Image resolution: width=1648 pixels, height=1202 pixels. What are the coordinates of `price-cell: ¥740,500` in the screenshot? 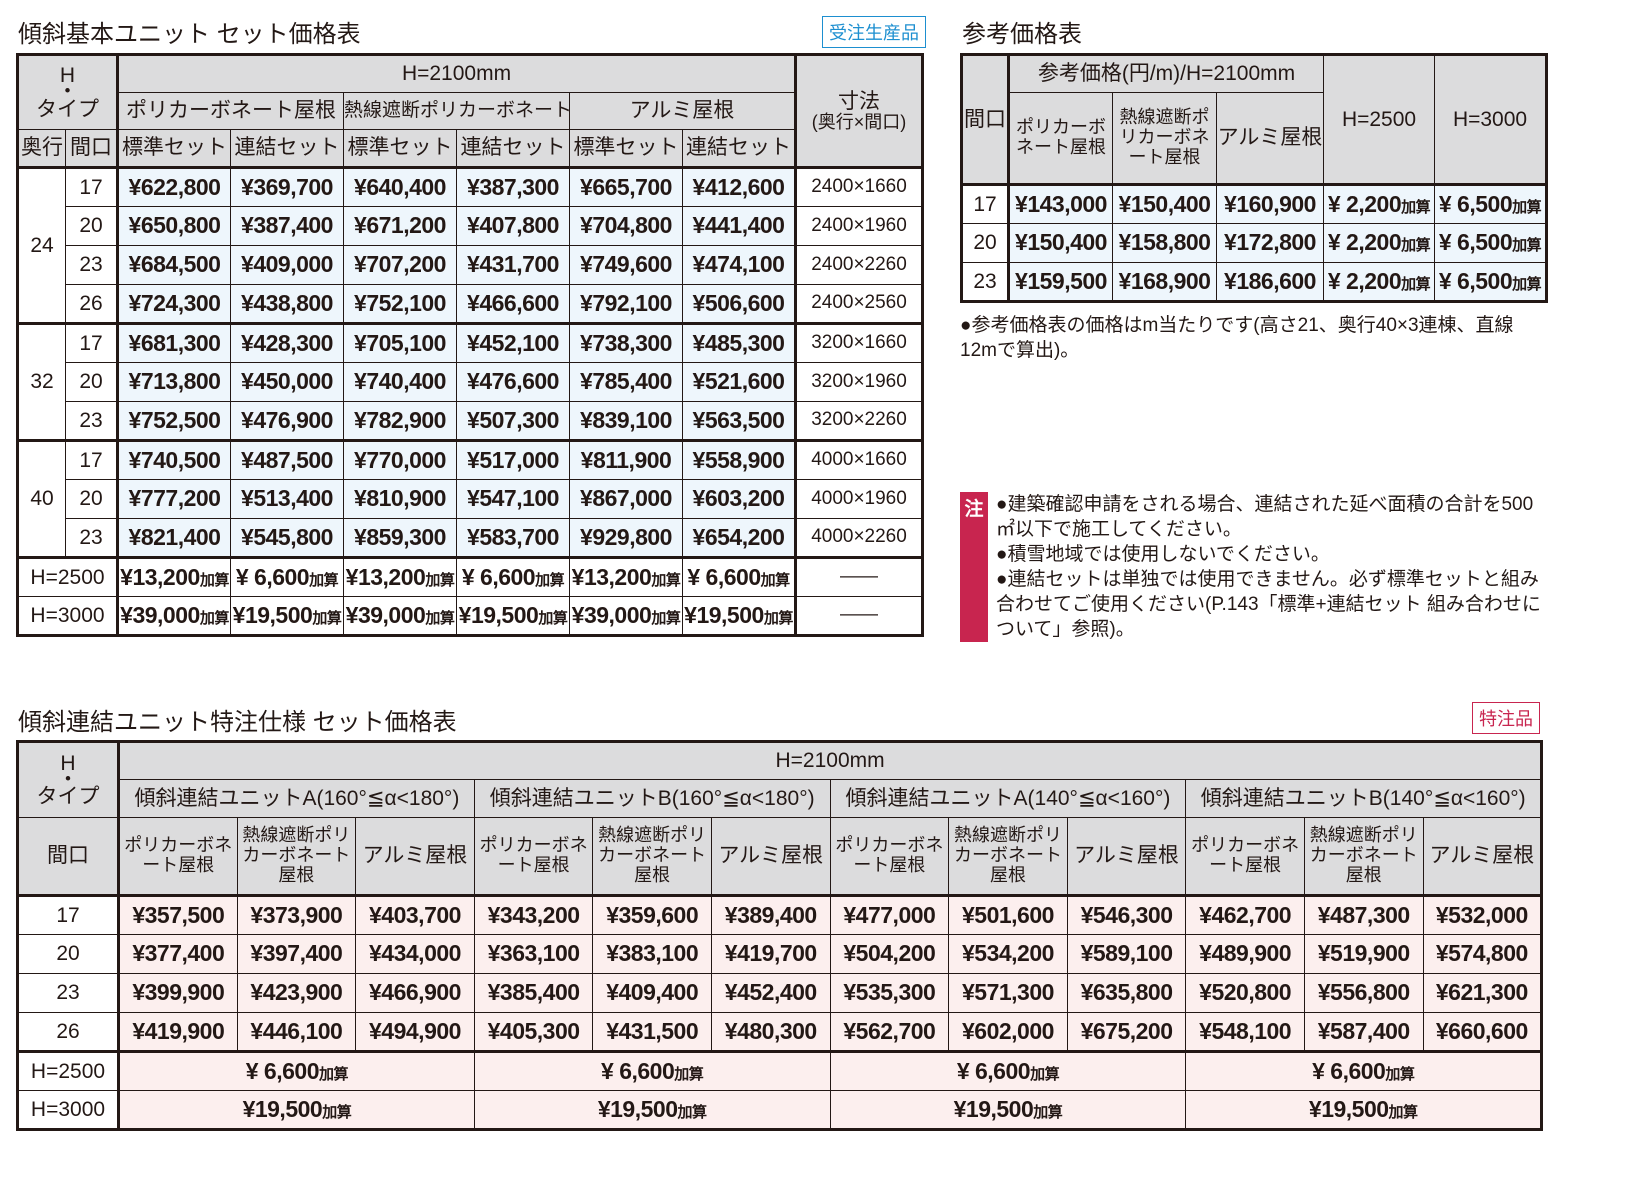 It's located at (174, 459).